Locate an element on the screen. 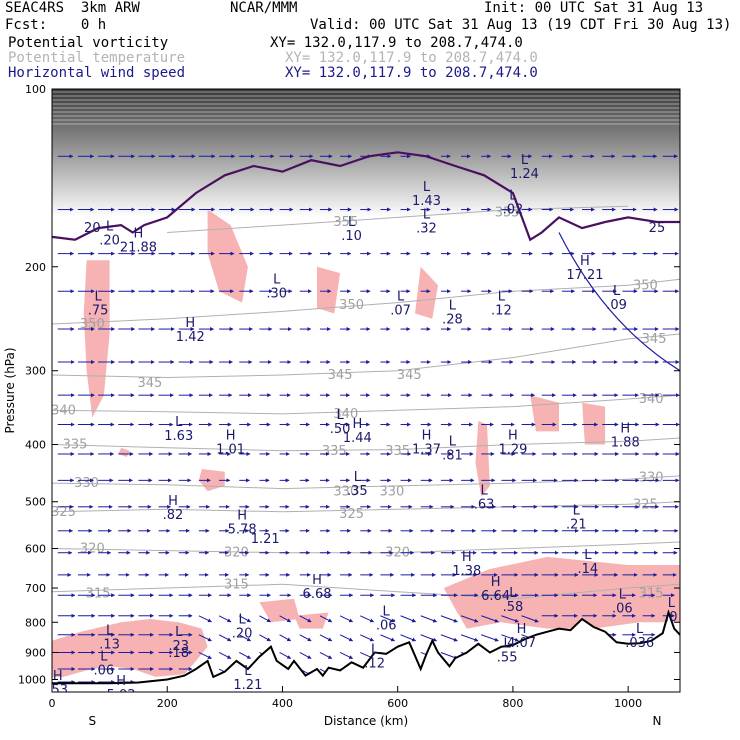  init-time: Init: 00 UTC Sat 31 Aug 13 is located at coordinates (594, 8).